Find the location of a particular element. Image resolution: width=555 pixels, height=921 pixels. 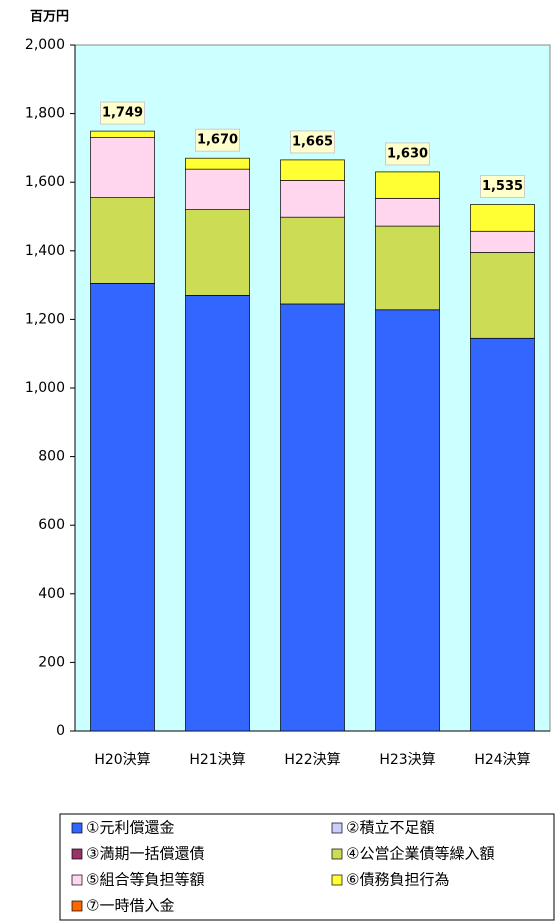

total-label: 1,630 is located at coordinates (407, 153).